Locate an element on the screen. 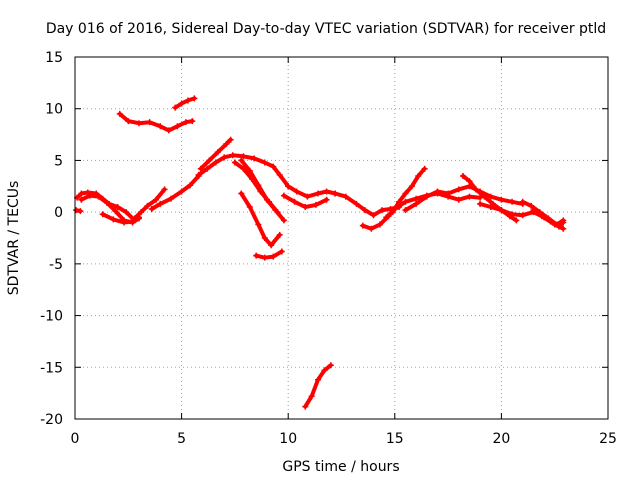 The width and height of the screenshot is (640, 480). y-tick-label: -10 is located at coordinates (51, 317).